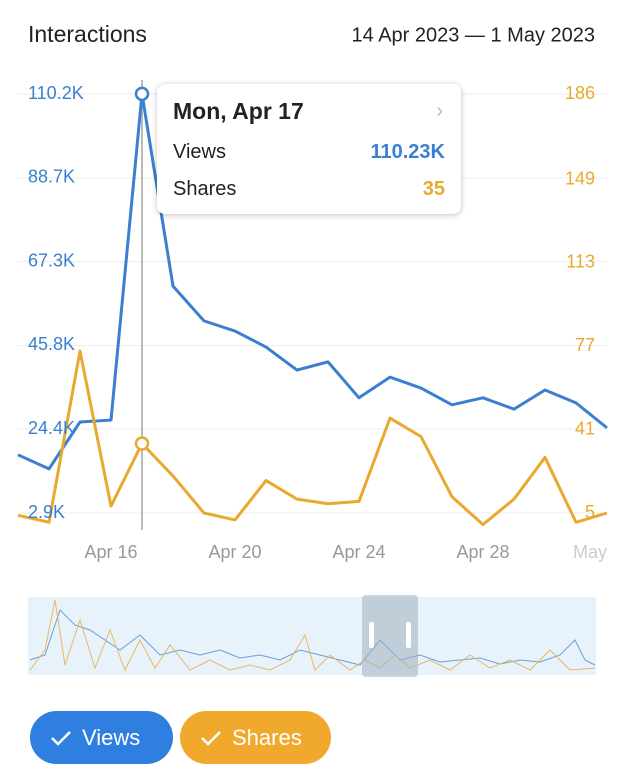 Image resolution: width=623 pixels, height=780 pixels. Describe the element at coordinates (590, 552) in the screenshot. I see `x-tick-label: May` at that location.